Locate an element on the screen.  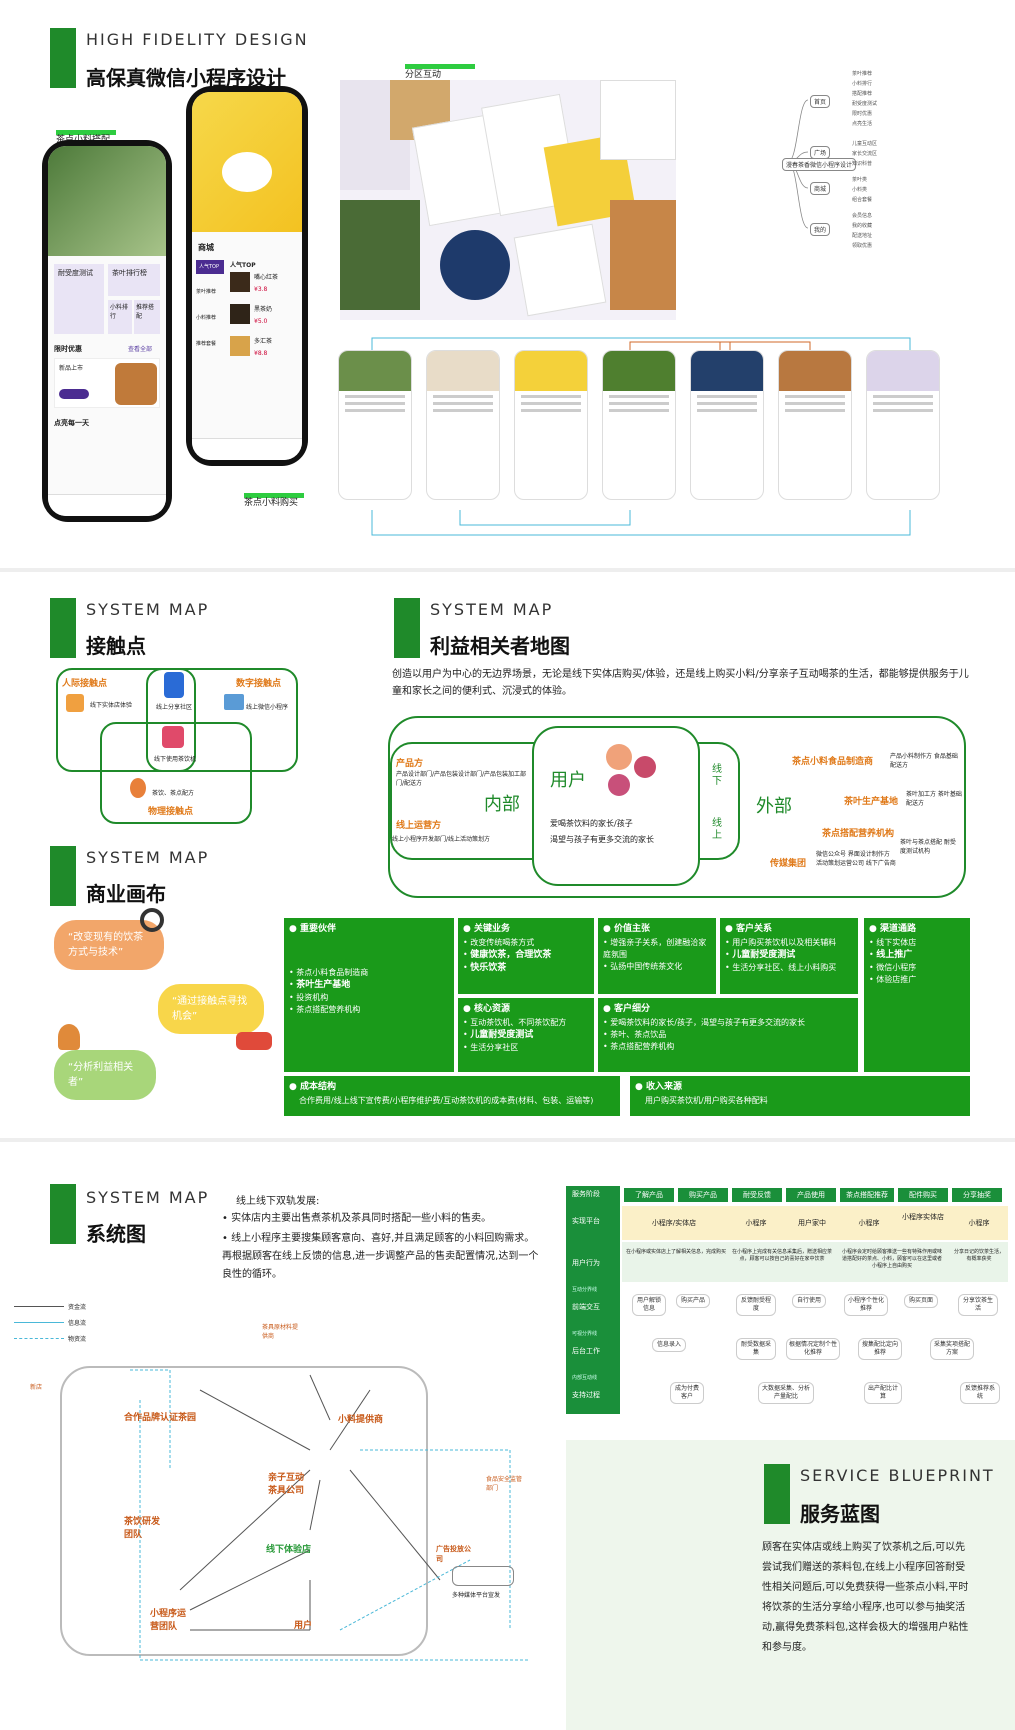
bp-front: 自行使用 is located at coordinates (809, 1301).